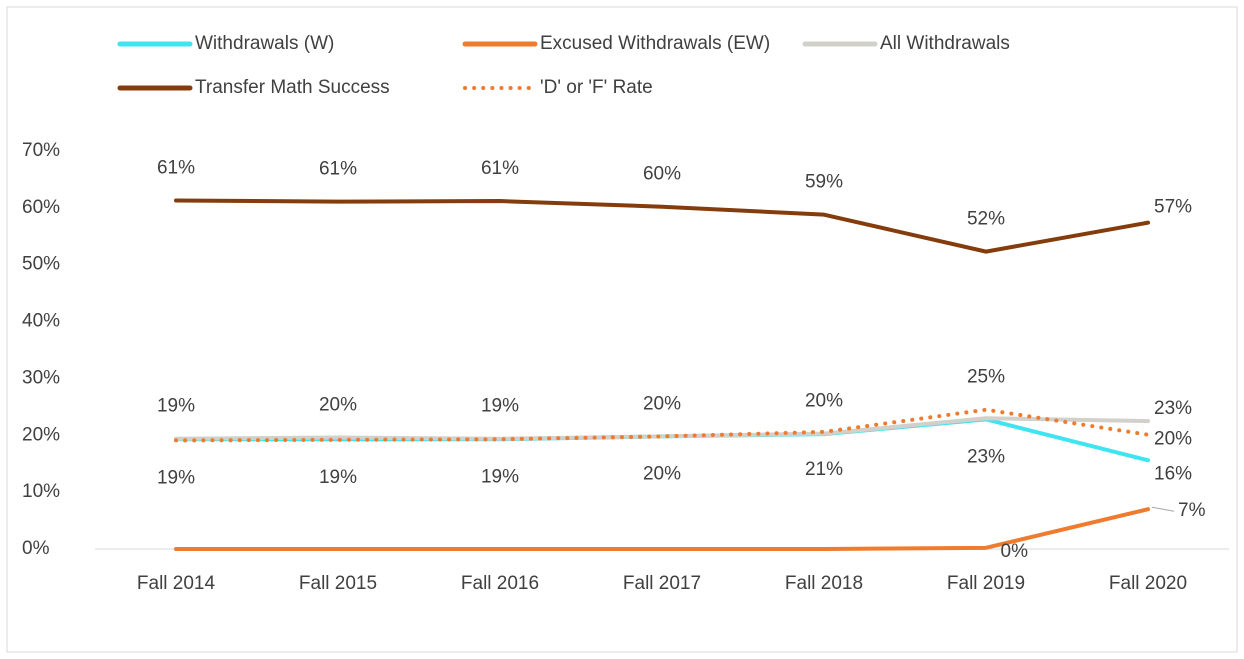 This screenshot has width=1244, height=659. Describe the element at coordinates (338, 583) in the screenshot. I see `x-tick-label: Fall 2015` at that location.